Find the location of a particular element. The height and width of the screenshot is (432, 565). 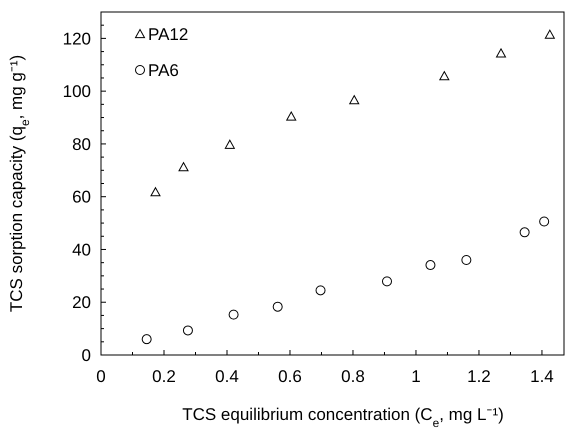

x-tick-label: 0 is located at coordinates (101, 376).